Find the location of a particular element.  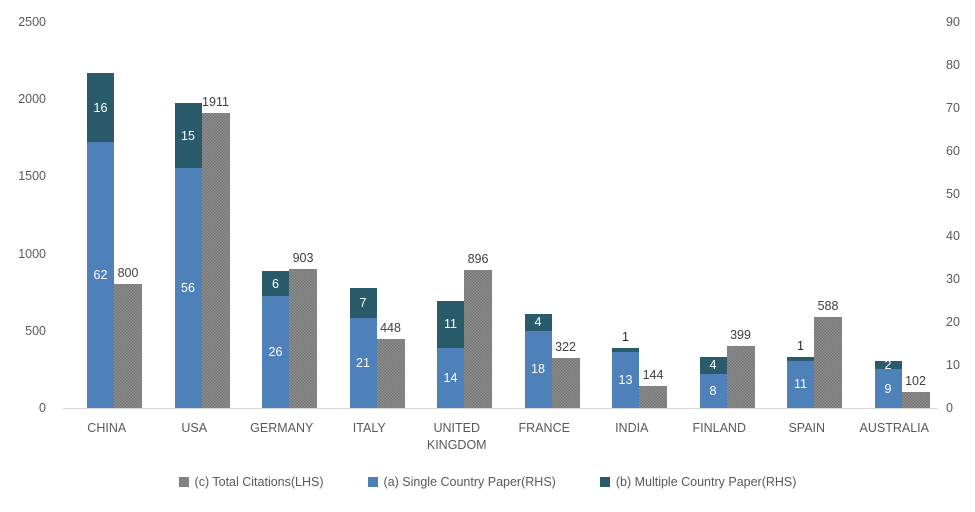

bar-citations-usa is located at coordinates (215, 260).